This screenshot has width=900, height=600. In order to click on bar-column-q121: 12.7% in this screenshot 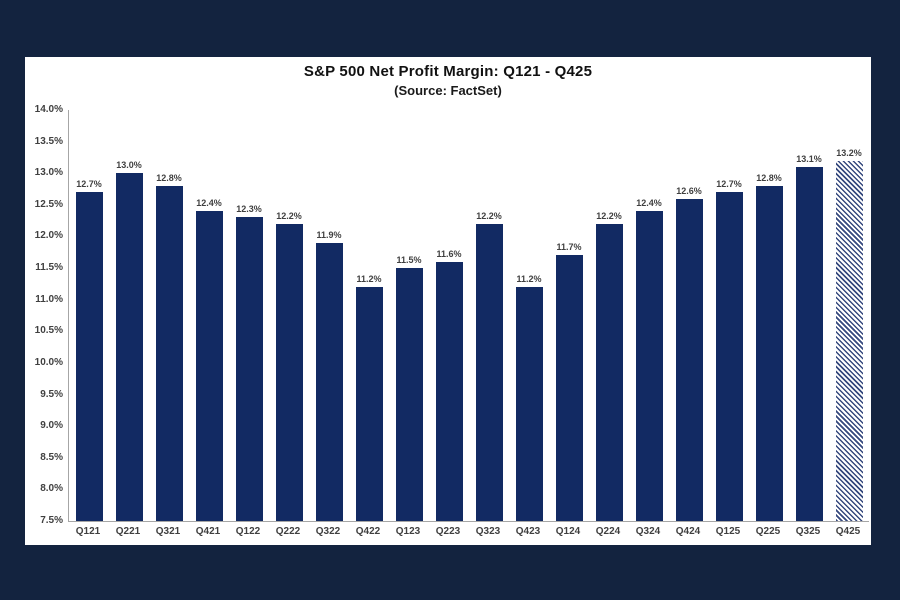, I will do `click(89, 350)`.